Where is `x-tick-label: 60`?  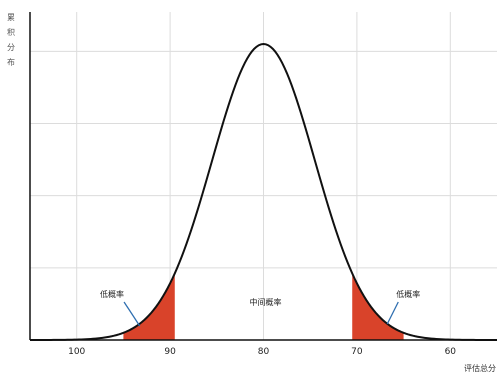
x-tick-label: 60 is located at coordinates (451, 352).